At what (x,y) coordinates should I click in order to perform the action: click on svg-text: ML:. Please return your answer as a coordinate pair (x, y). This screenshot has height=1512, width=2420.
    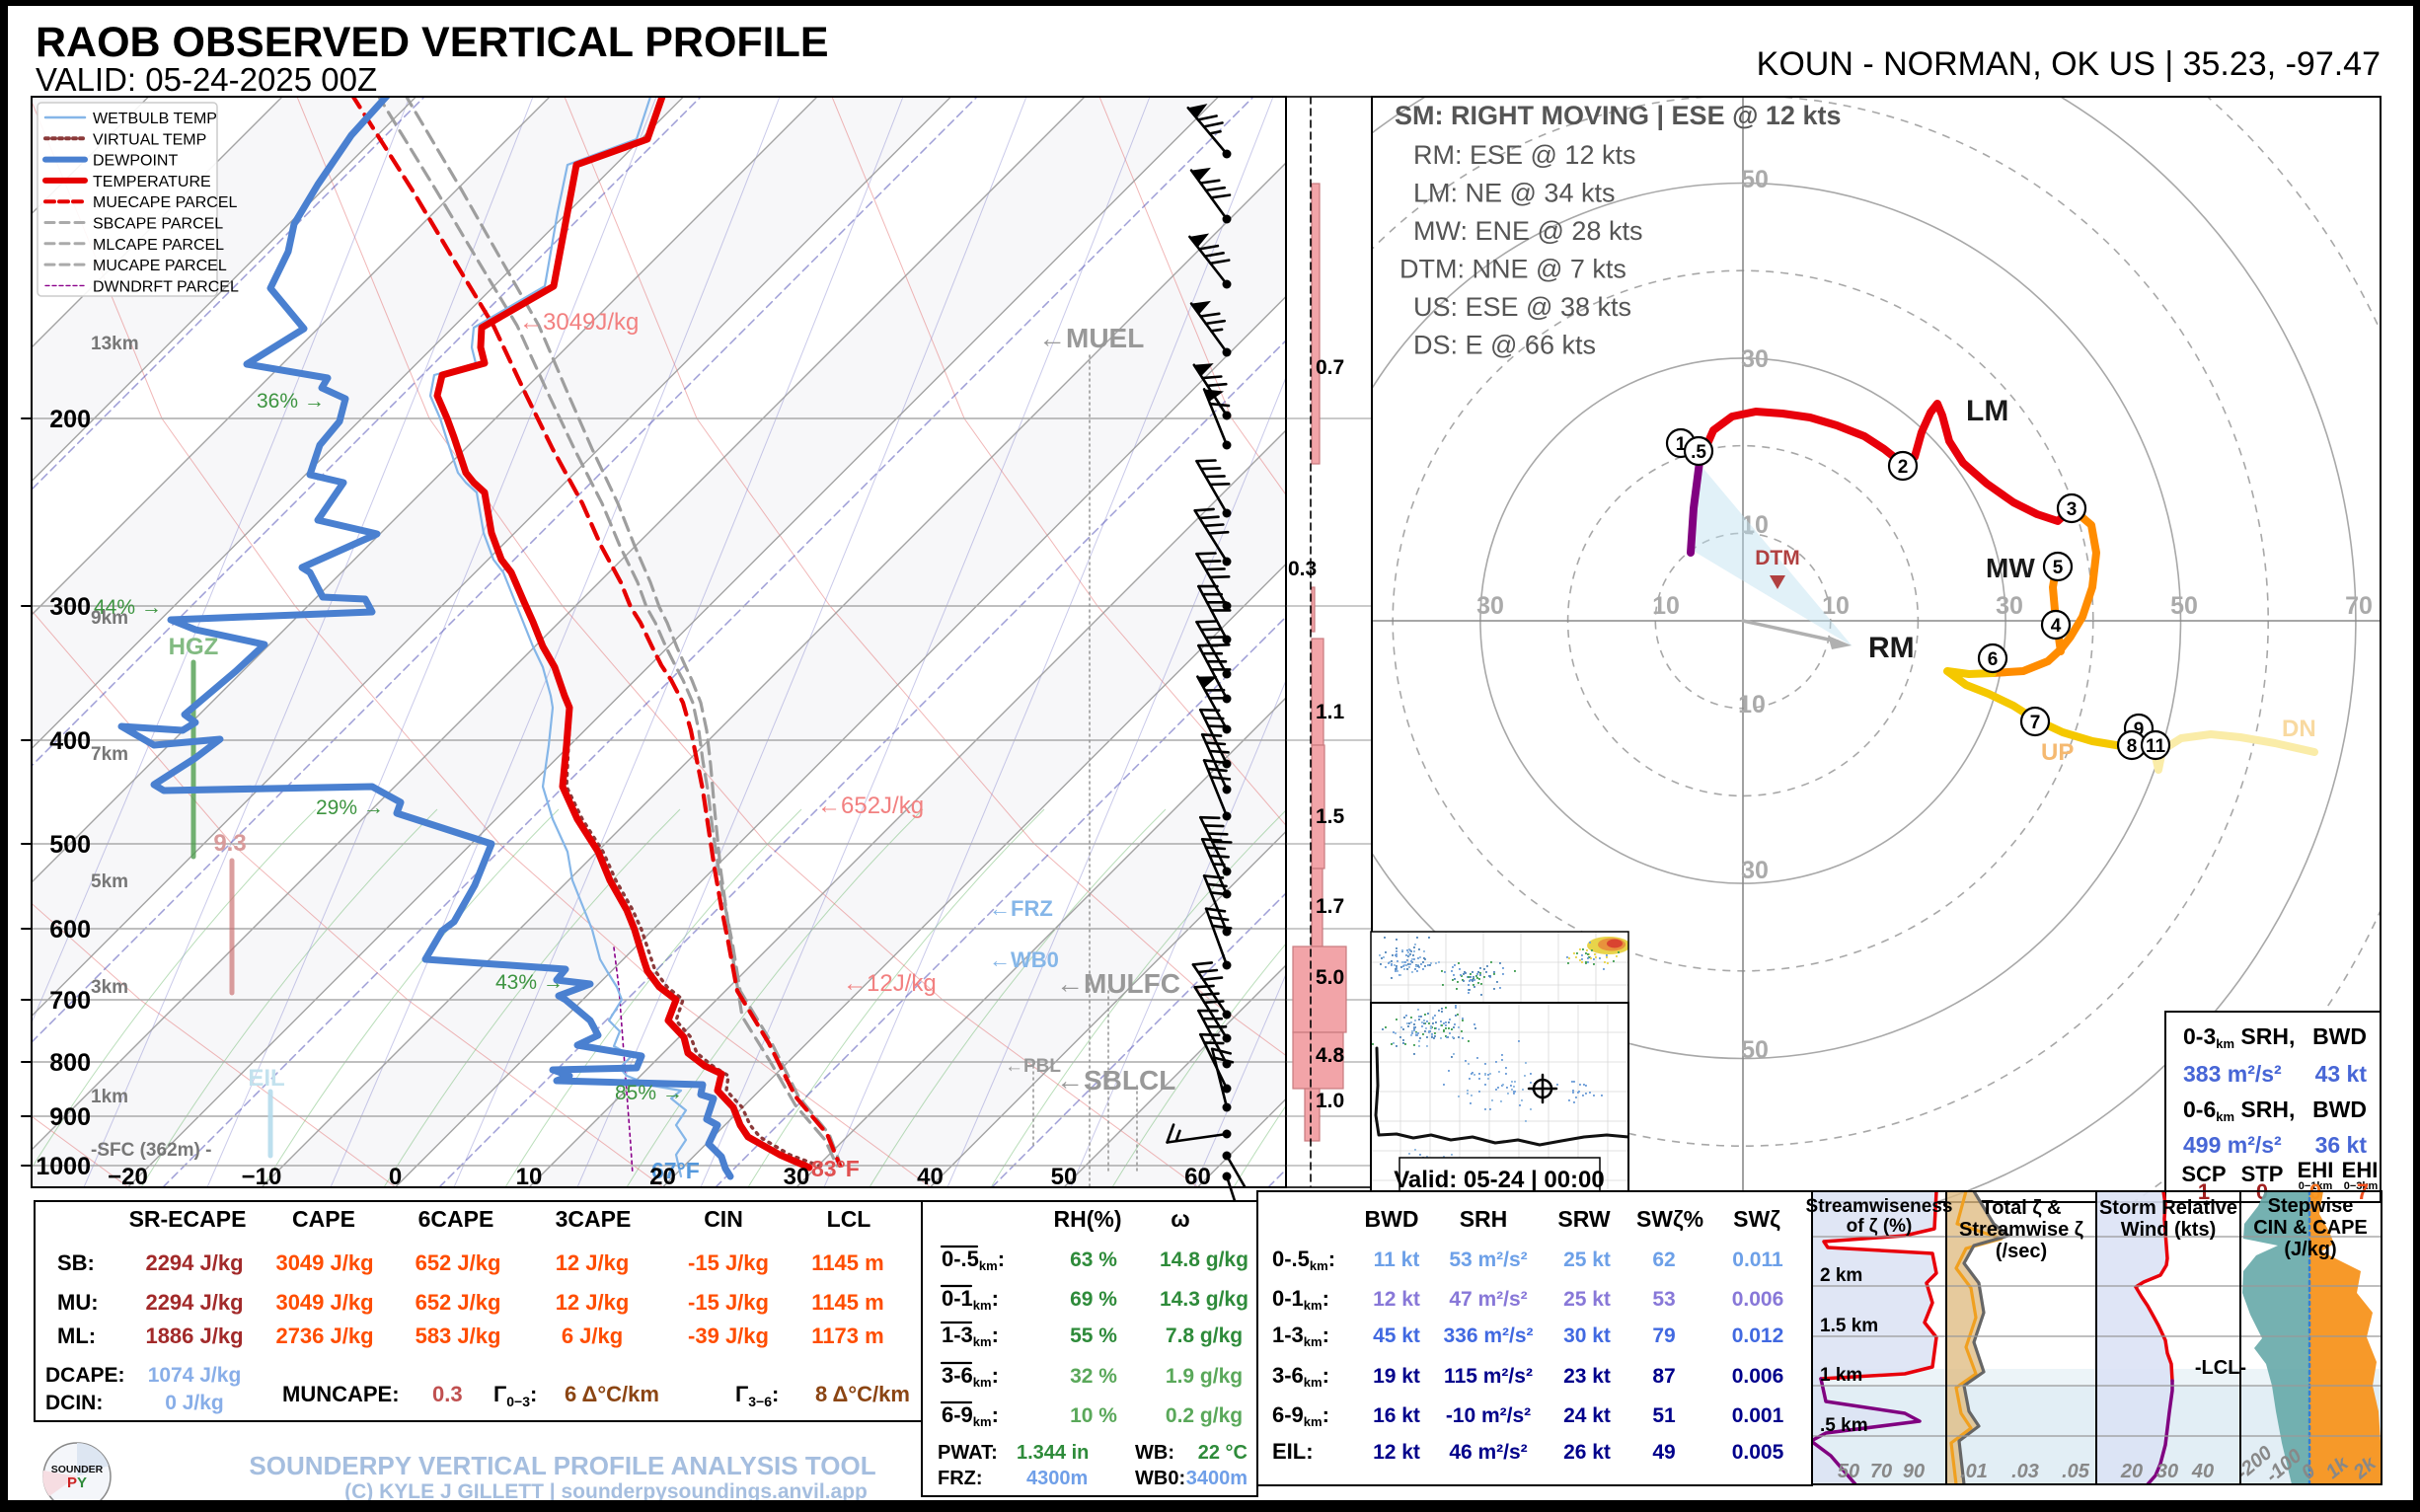
    Looking at the image, I should click on (76, 1336).